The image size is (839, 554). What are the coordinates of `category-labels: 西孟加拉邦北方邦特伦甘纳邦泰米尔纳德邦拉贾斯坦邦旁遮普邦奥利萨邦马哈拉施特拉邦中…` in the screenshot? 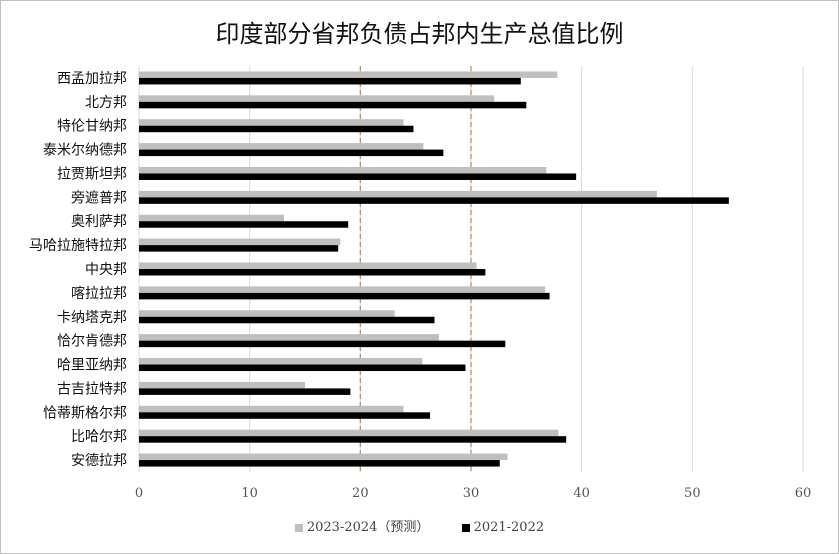 It's located at (78, 270).